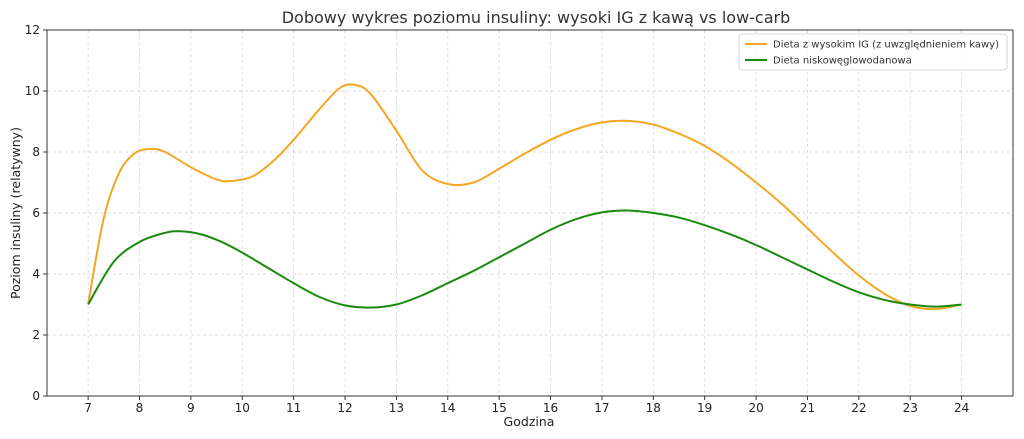  What do you see at coordinates (36, 396) in the screenshot?
I see `y-tick-label: 0` at bounding box center [36, 396].